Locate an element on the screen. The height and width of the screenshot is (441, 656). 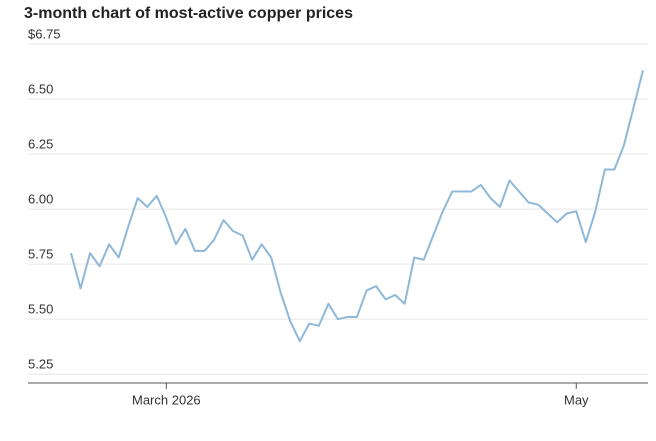
y-tick-label: 6.25 is located at coordinates (40, 144).